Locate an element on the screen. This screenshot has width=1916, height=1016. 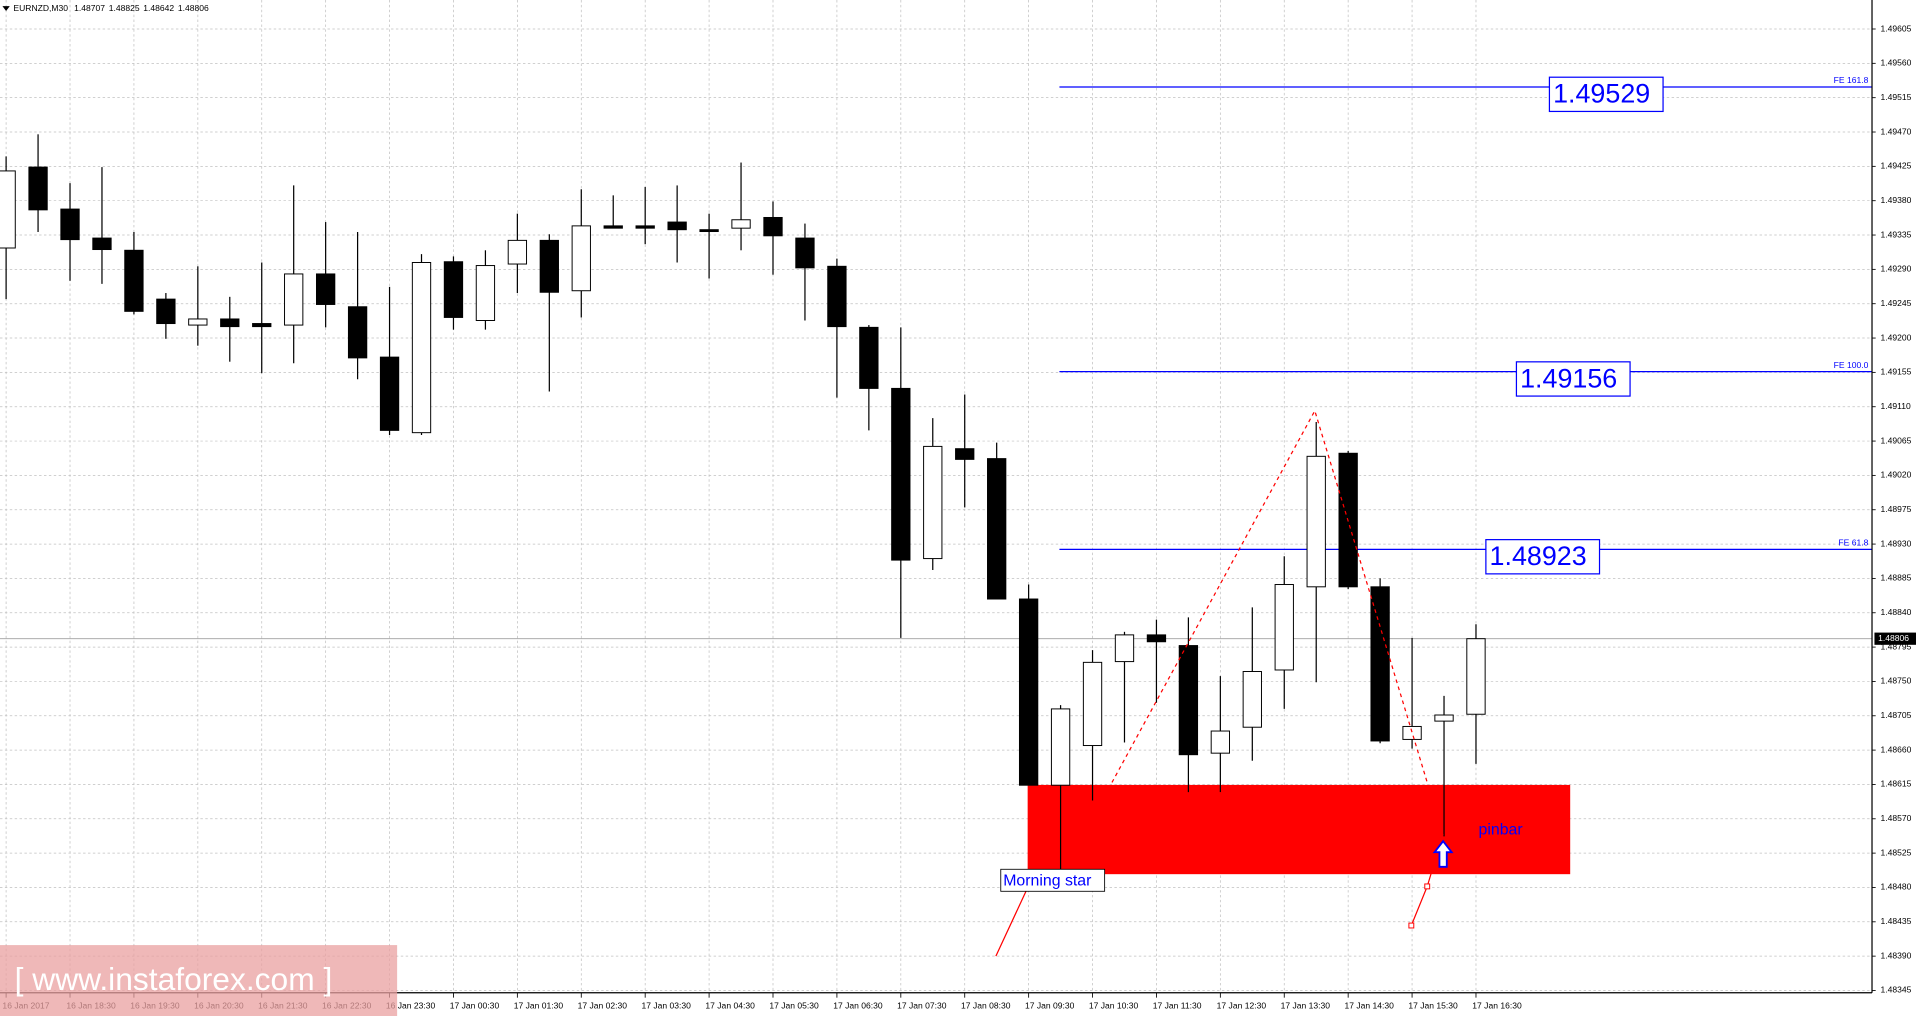
x-tick-label: 17 Jan 09:30 is located at coordinates (1050, 1005).